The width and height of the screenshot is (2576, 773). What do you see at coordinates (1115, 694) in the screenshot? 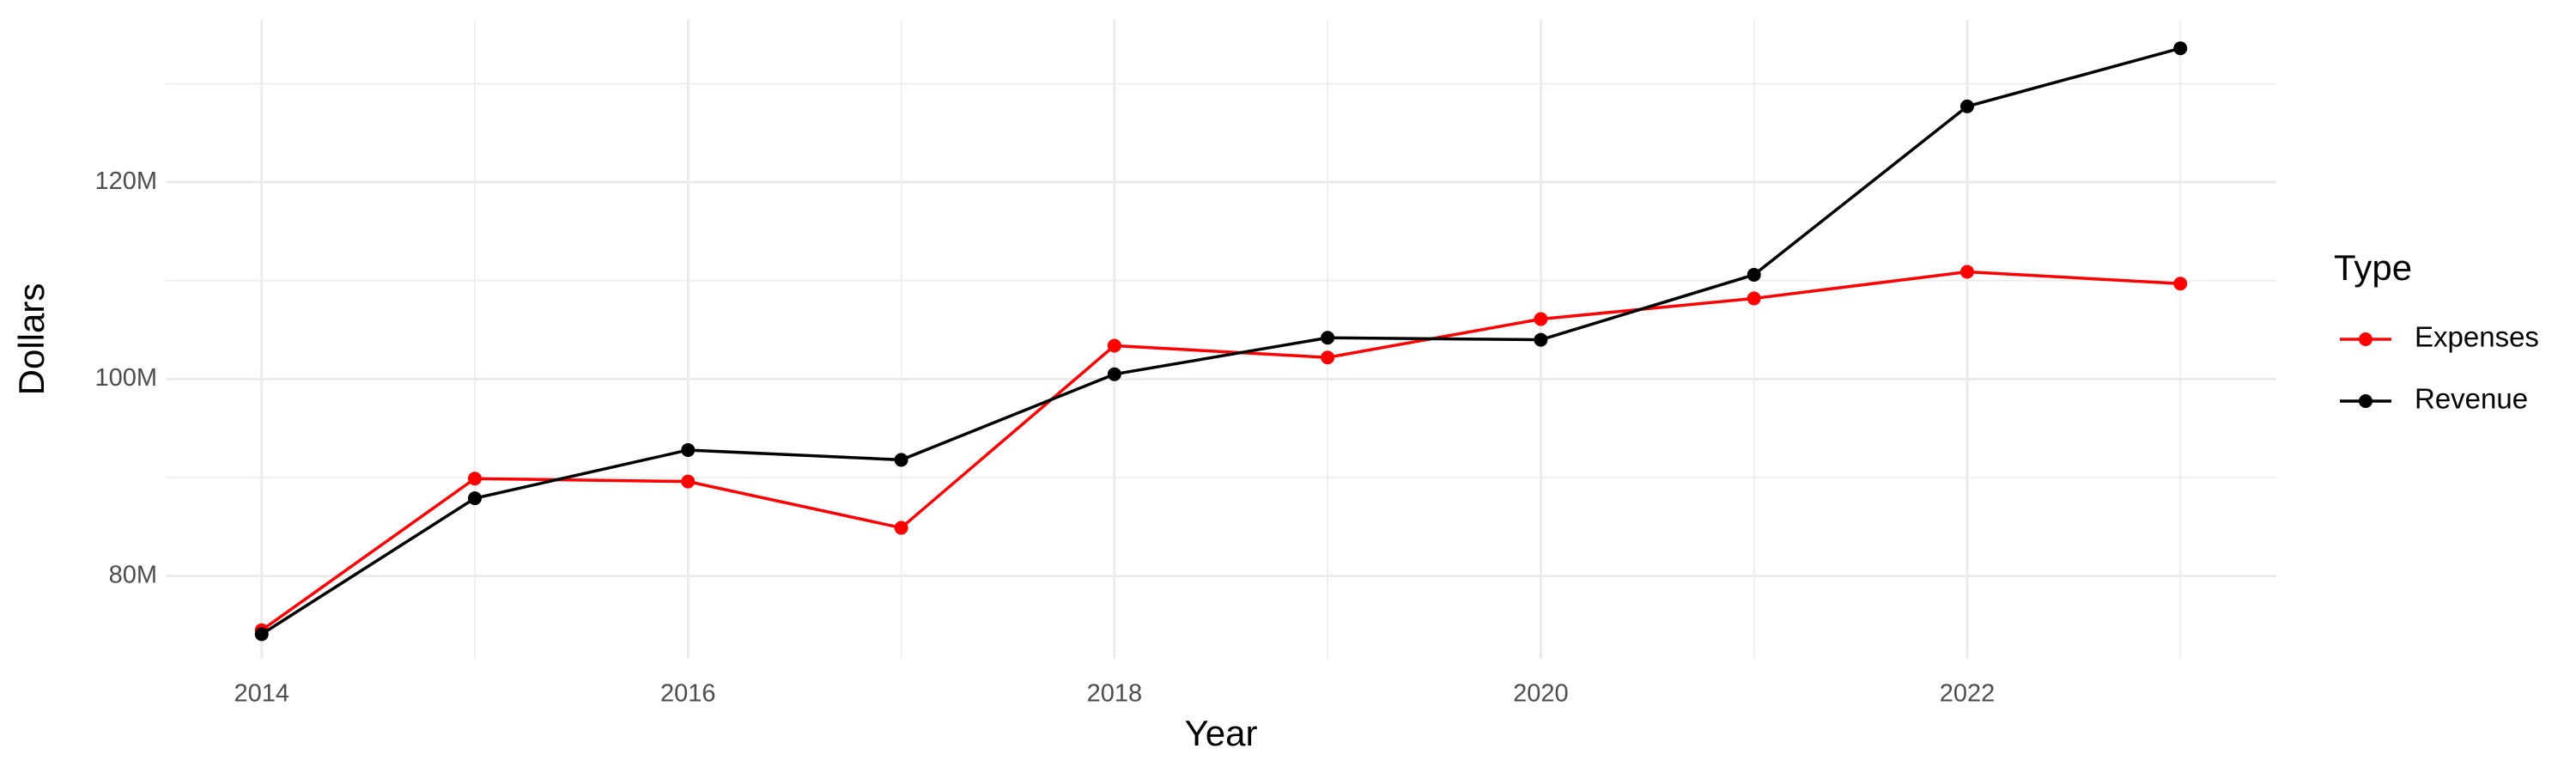
I see `x-tick-label: 2018` at bounding box center [1115, 694].